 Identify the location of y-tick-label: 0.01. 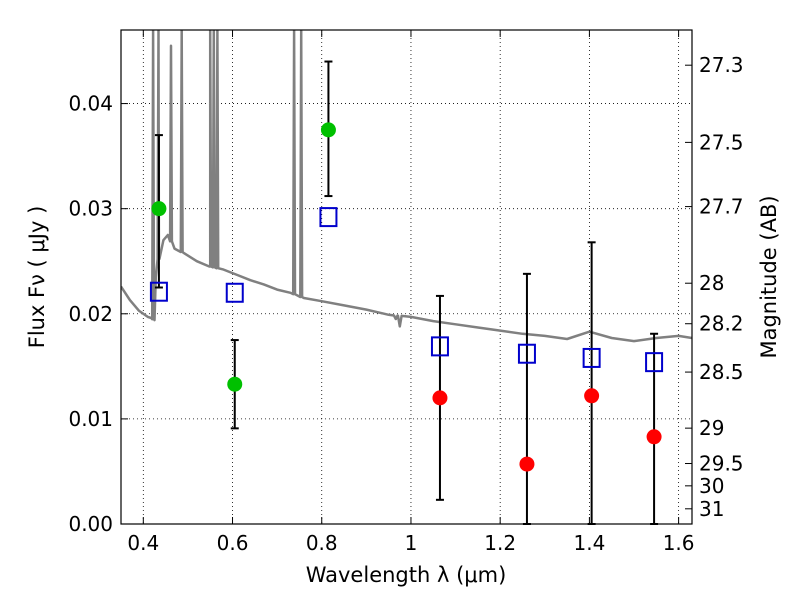
(90, 419).